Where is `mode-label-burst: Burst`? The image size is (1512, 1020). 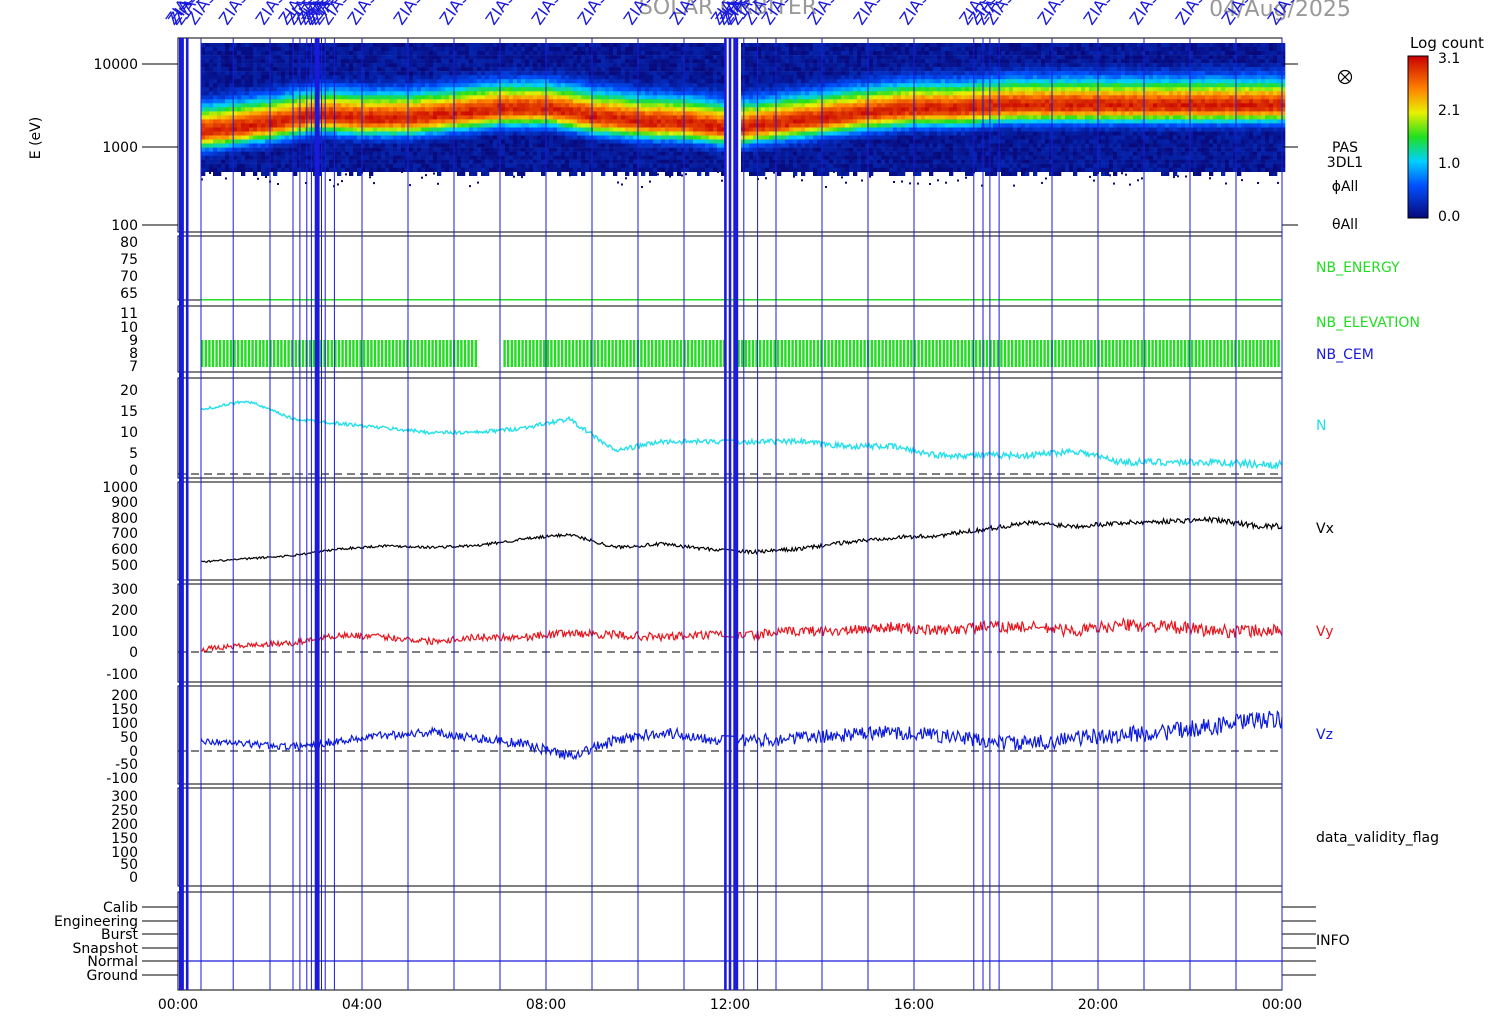
mode-label-burst: Burst is located at coordinates (120, 935).